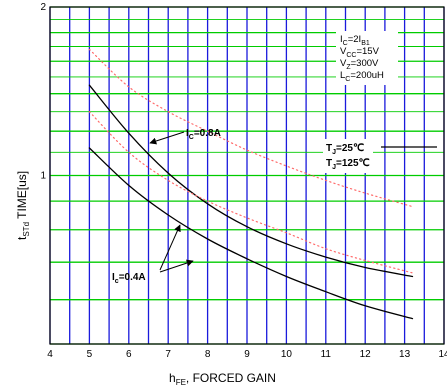 The image size is (447, 392). I want to click on x-tick-label: 14, so click(442, 354).